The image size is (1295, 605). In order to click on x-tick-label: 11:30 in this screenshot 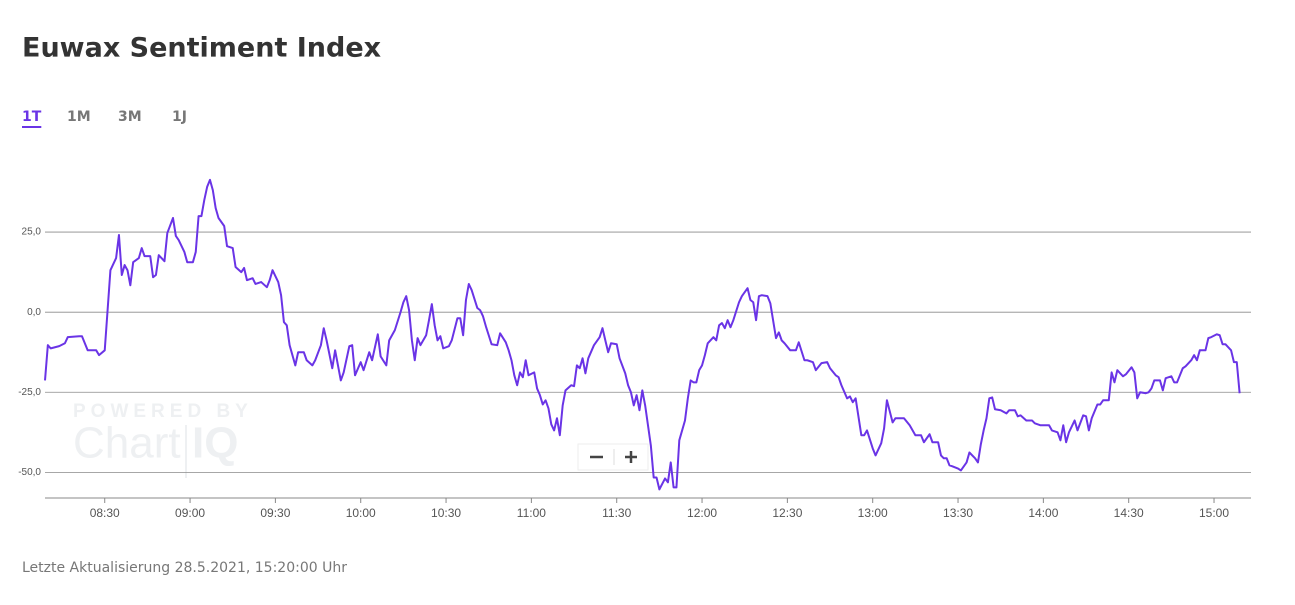, I will do `click(616, 513)`.